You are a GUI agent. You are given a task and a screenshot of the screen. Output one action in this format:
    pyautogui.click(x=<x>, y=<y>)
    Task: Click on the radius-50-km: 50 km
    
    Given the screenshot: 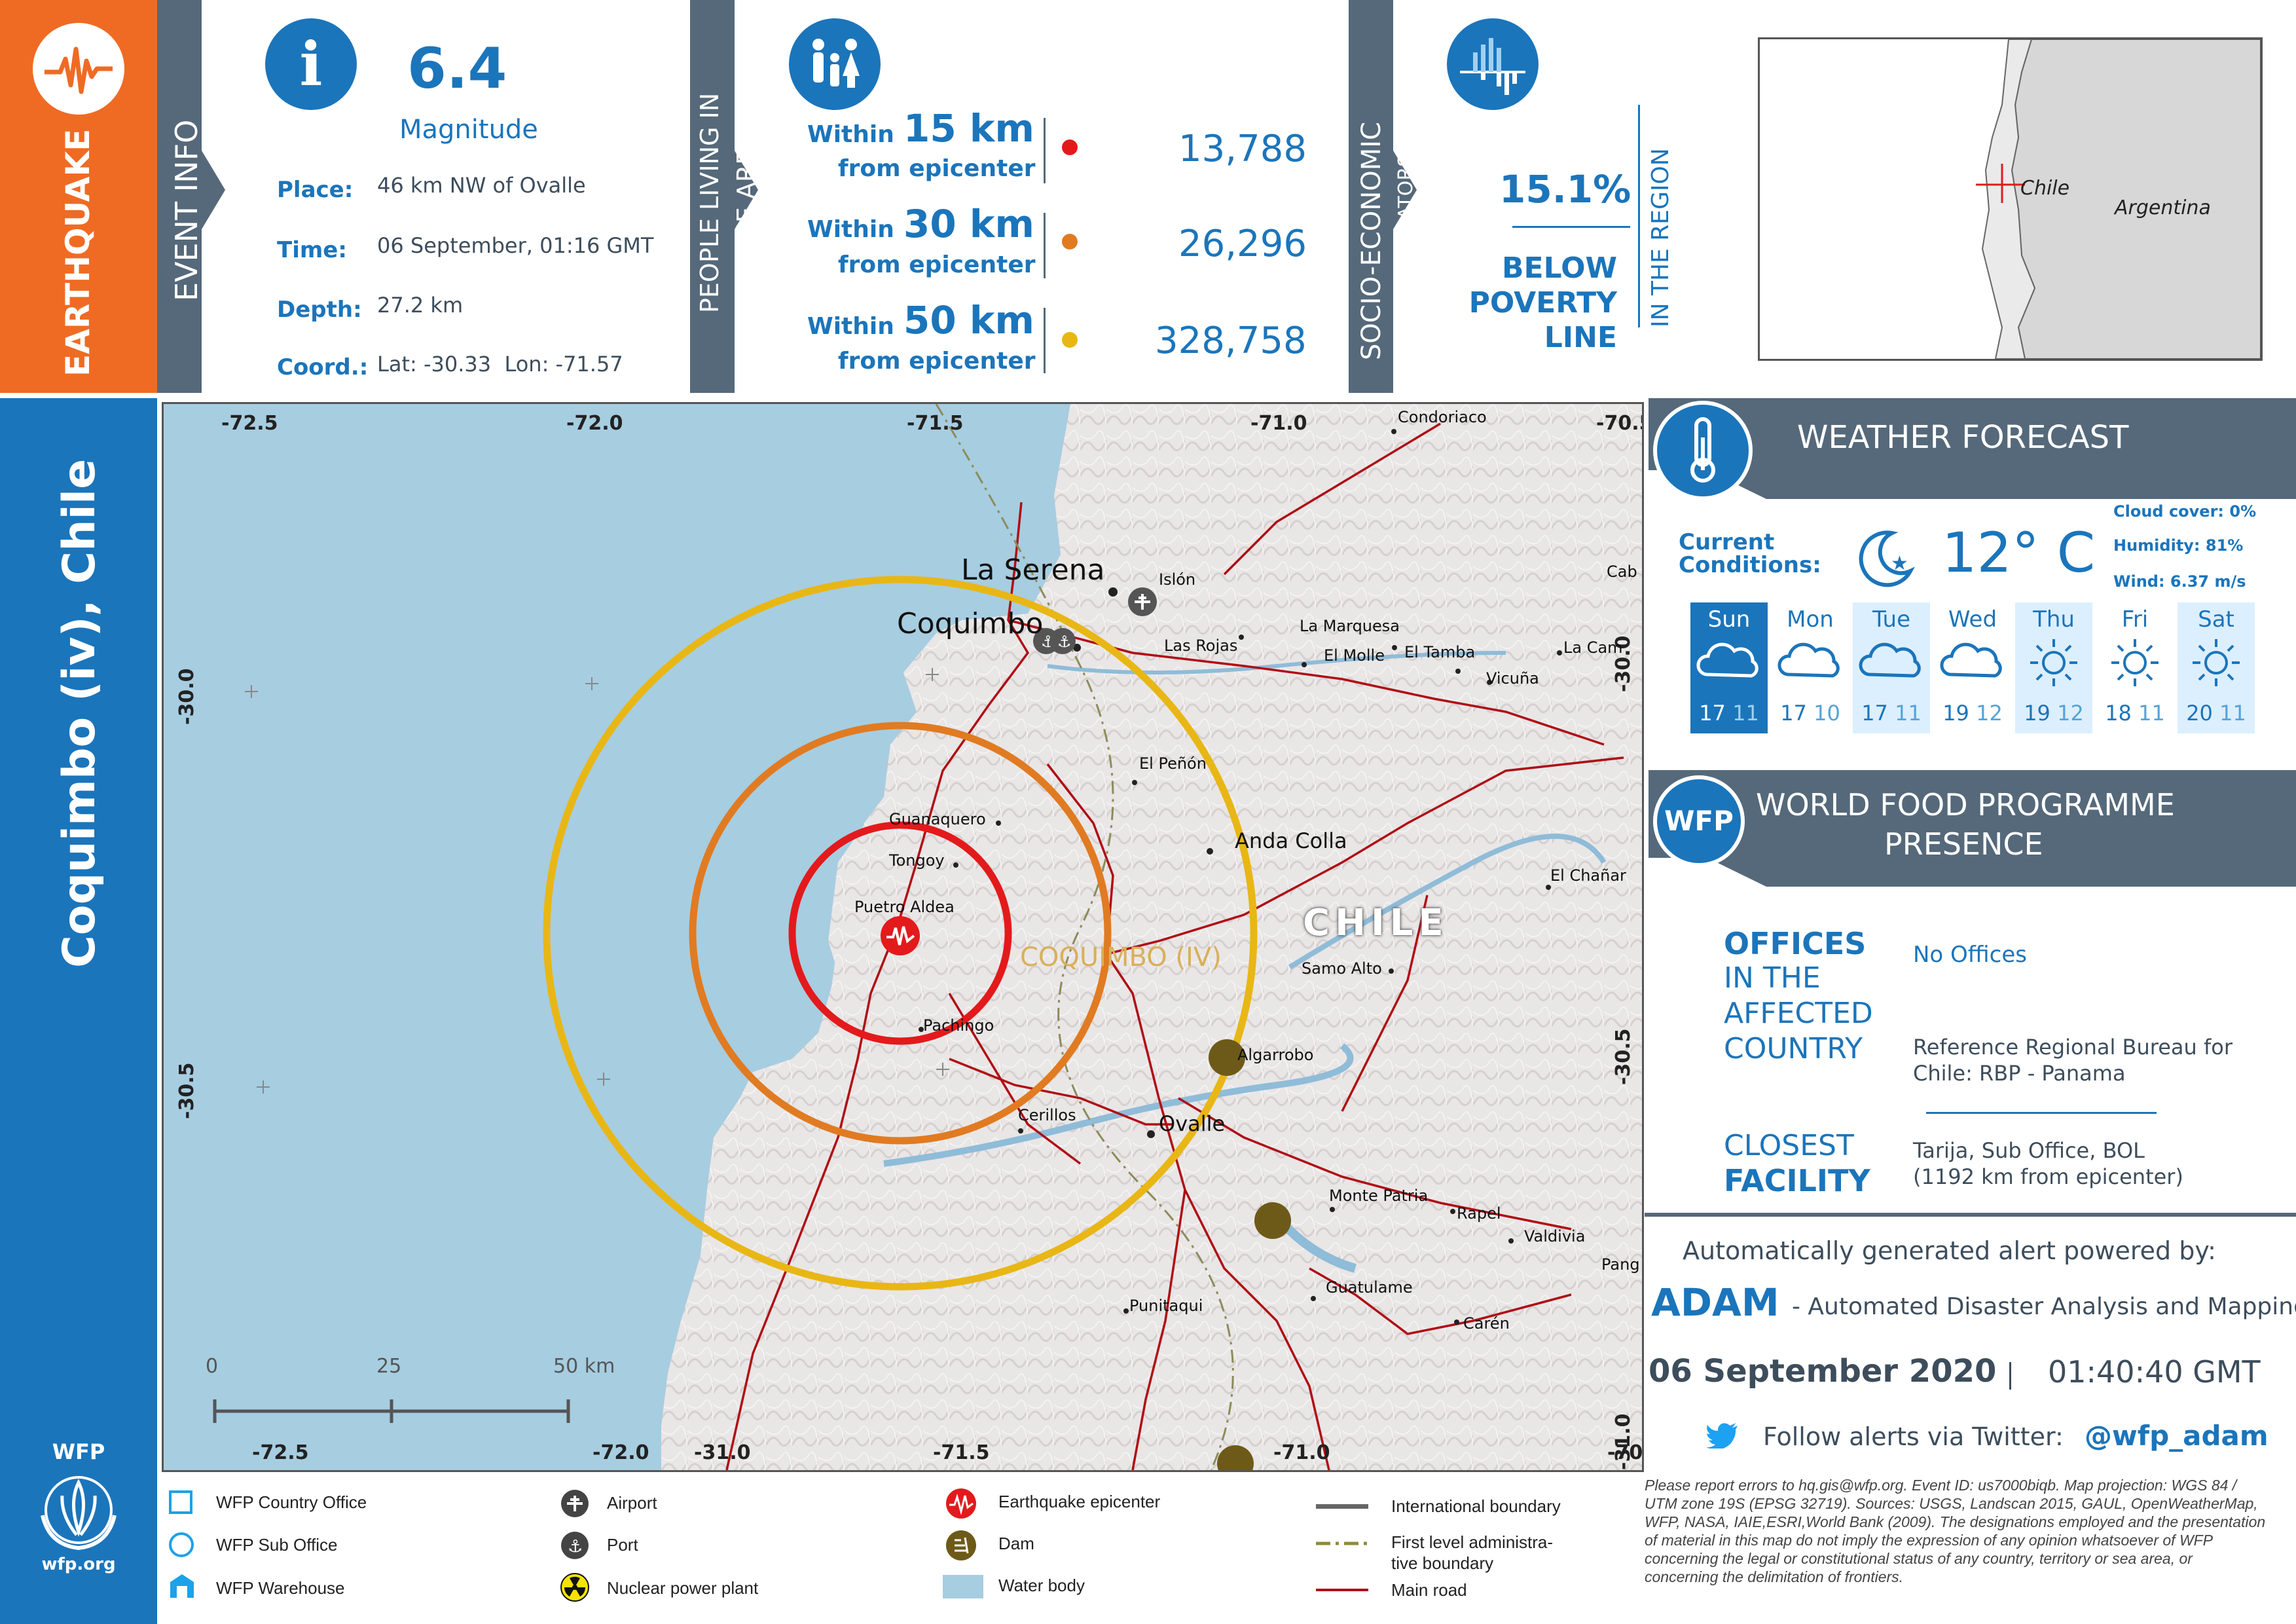 What is the action you would take?
    pyautogui.click(x=968, y=320)
    